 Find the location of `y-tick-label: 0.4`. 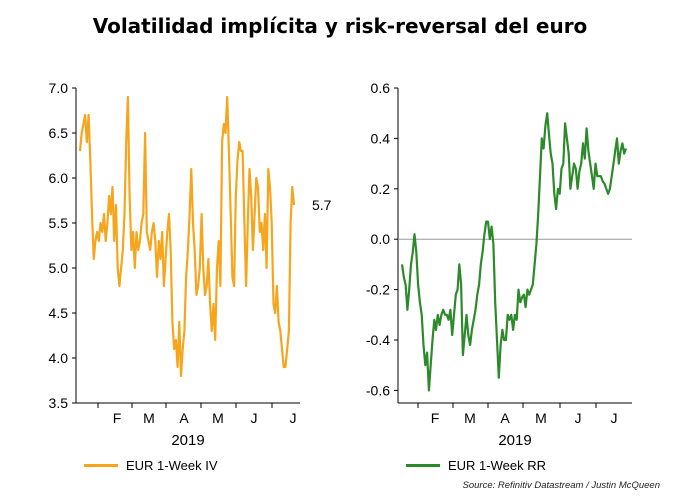

y-tick-label: 0.4 is located at coordinates (381, 138).